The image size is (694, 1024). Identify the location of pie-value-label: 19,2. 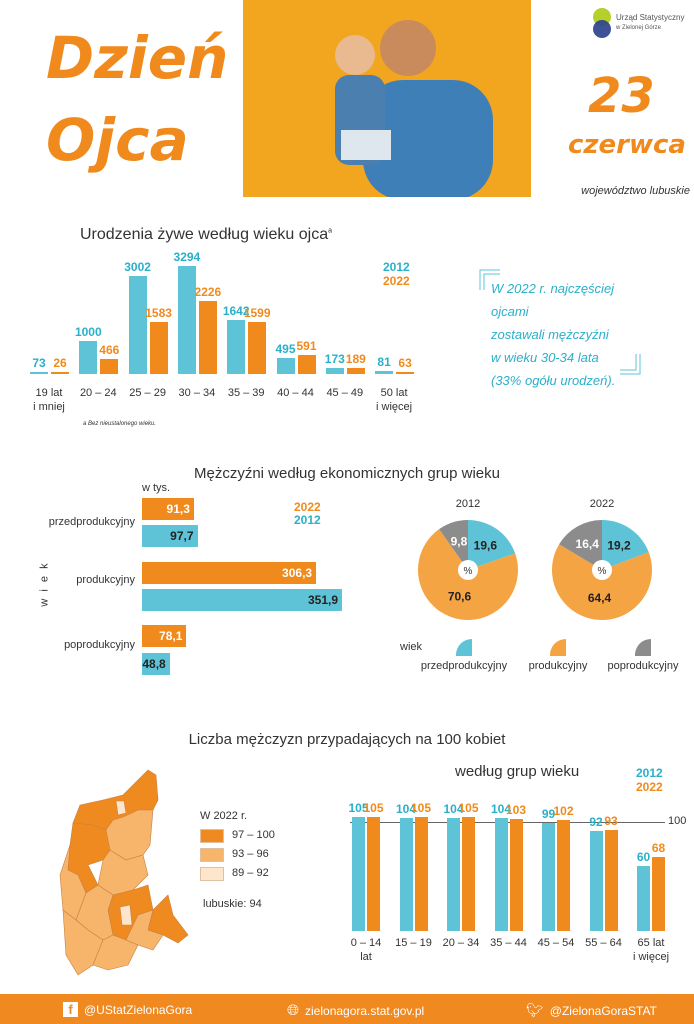
(619, 545).